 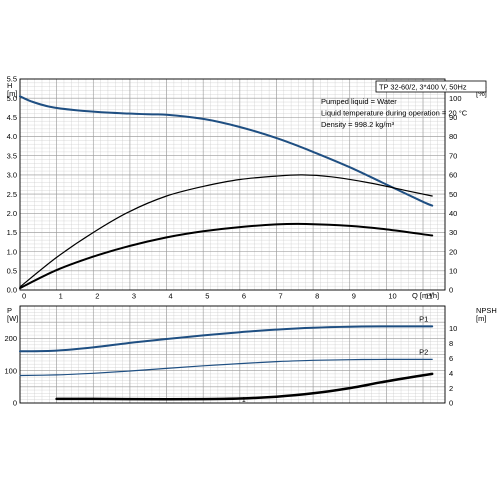 I want to click on y2-tick-label: 80, so click(x=453, y=136).